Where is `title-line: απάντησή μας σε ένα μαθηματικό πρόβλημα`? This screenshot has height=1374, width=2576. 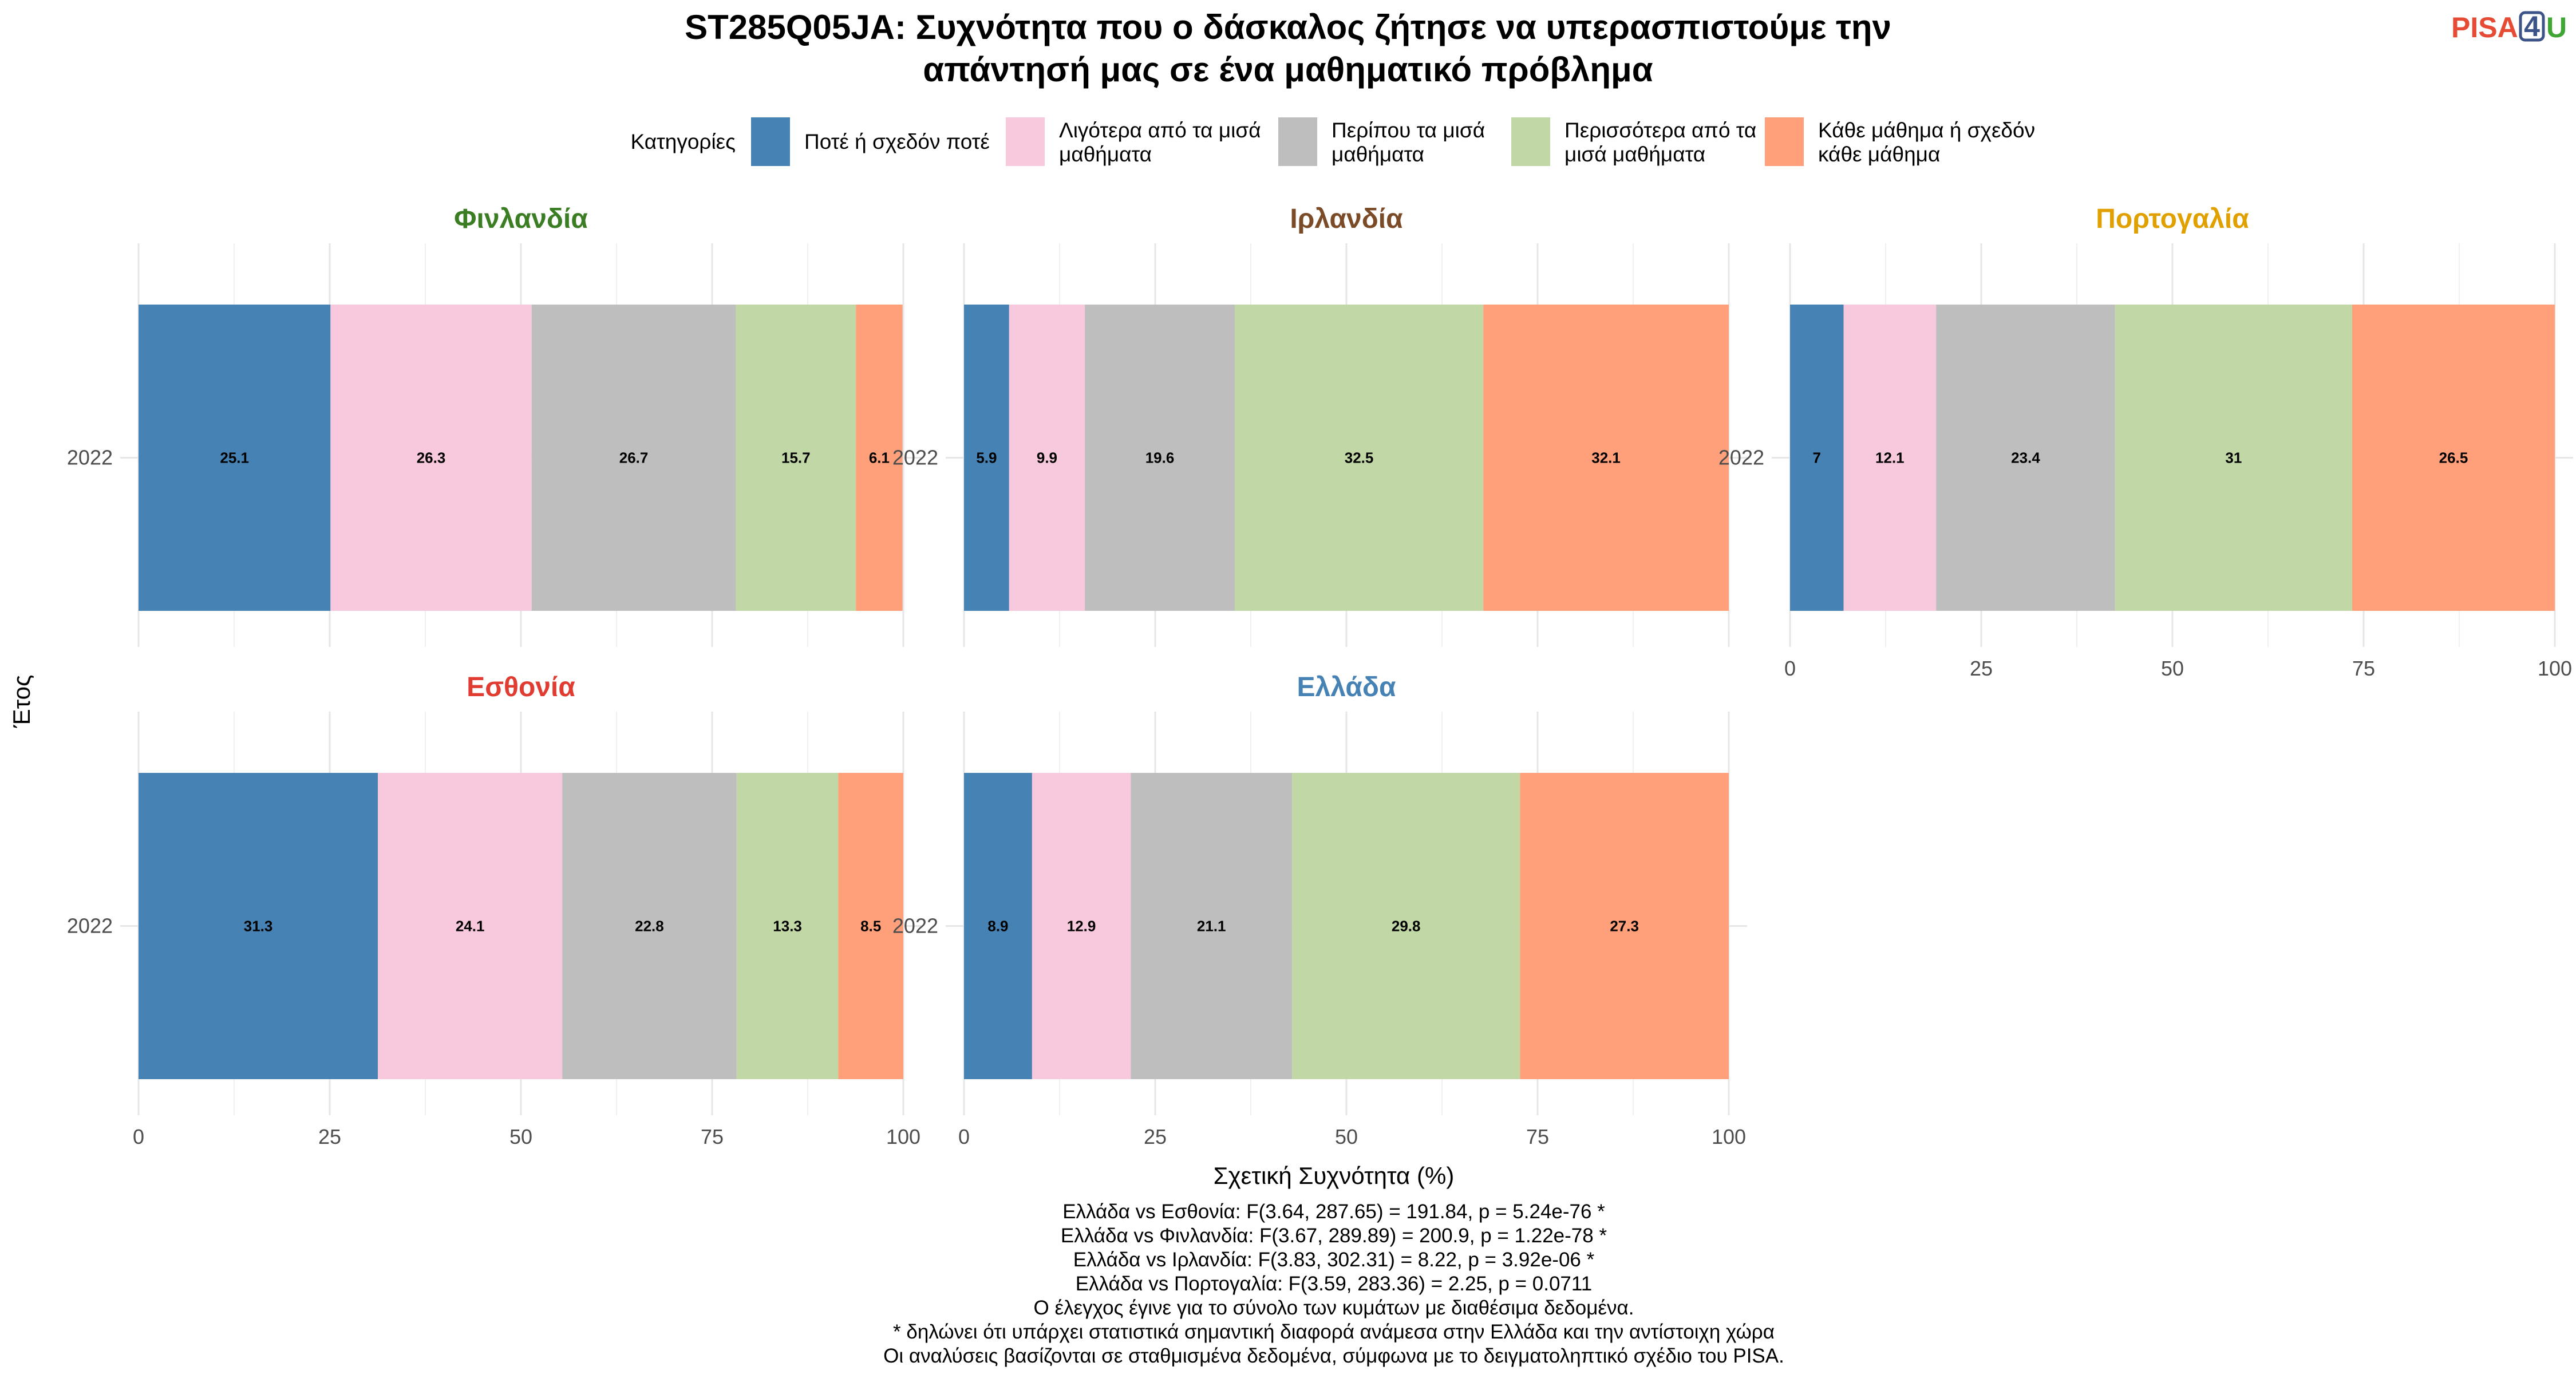 title-line: απάντησή μας σε ένα μαθηματικό πρόβλημα is located at coordinates (1288, 69).